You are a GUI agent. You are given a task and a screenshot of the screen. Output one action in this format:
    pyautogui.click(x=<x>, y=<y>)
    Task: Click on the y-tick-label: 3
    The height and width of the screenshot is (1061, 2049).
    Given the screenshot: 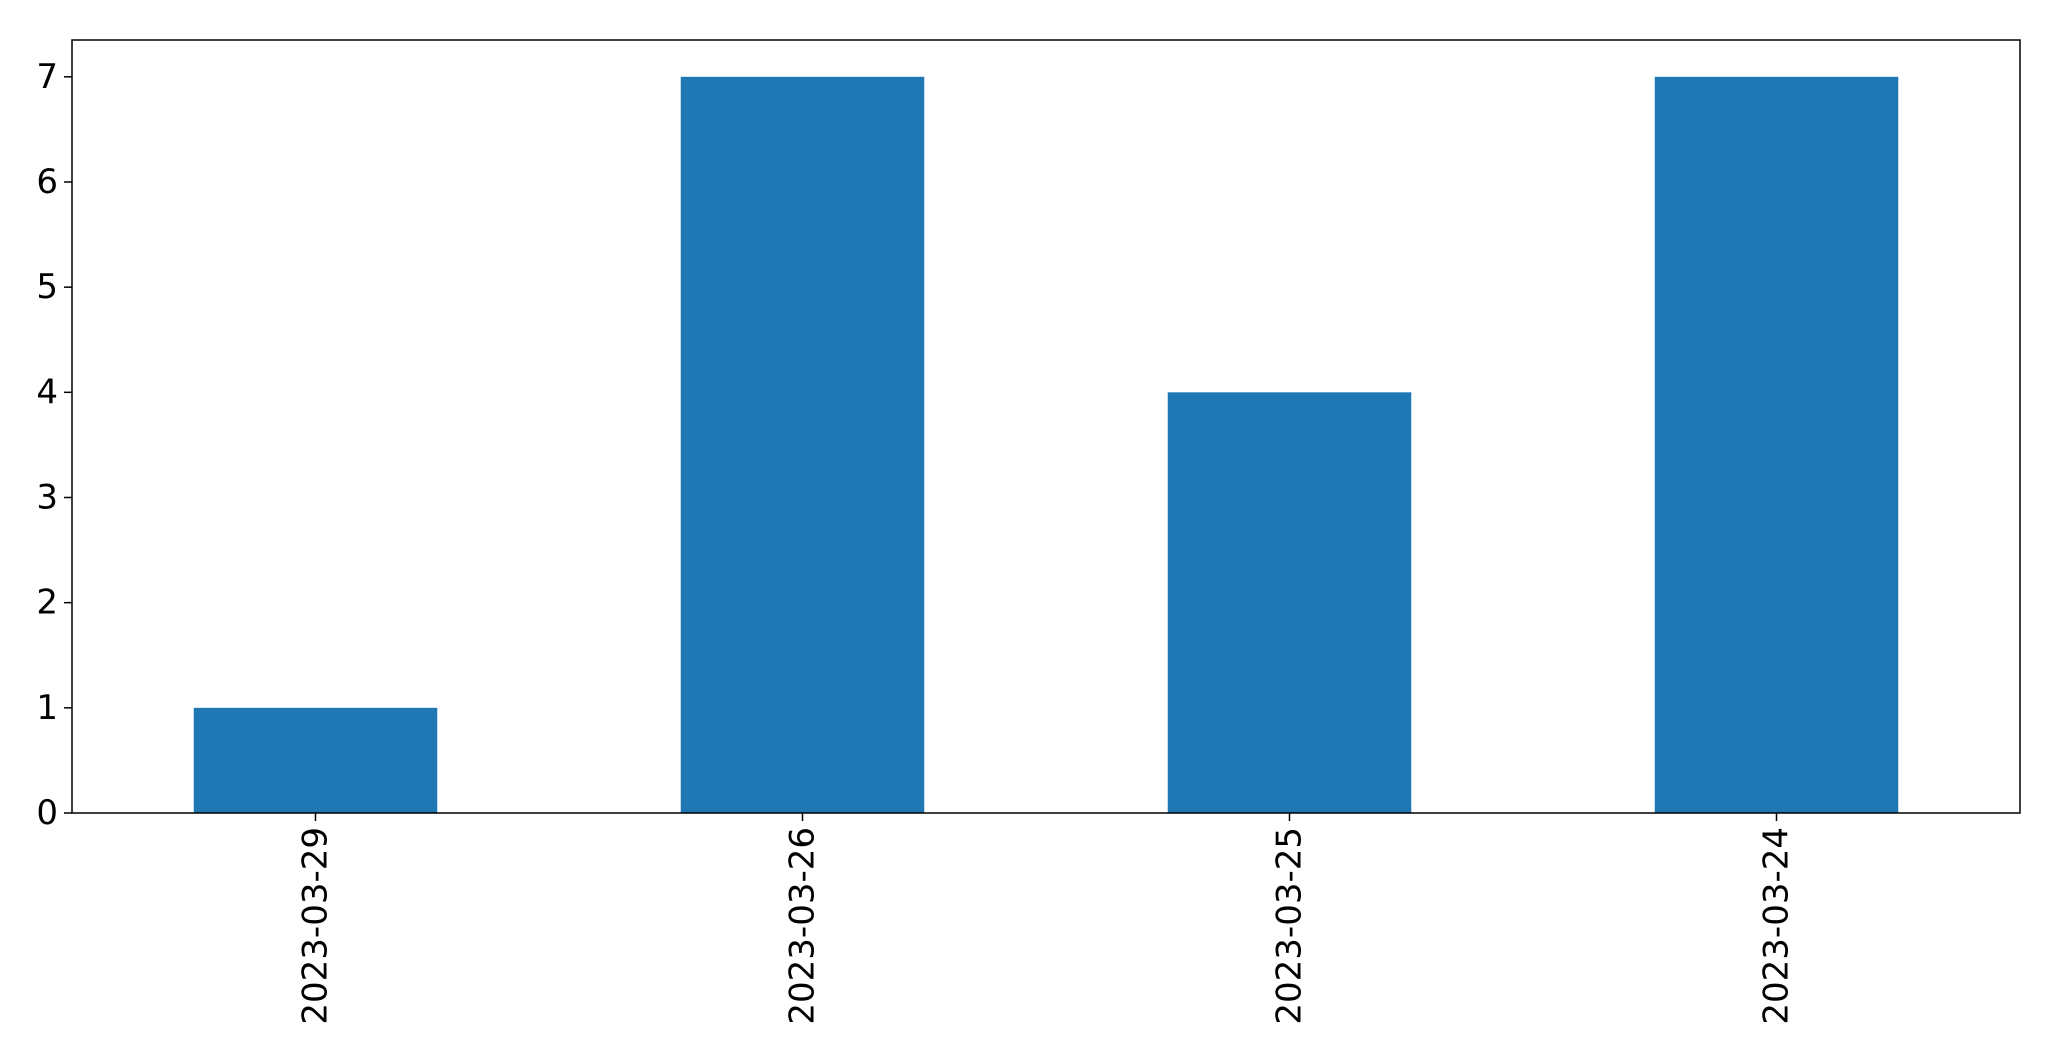 What is the action you would take?
    pyautogui.click(x=47, y=497)
    